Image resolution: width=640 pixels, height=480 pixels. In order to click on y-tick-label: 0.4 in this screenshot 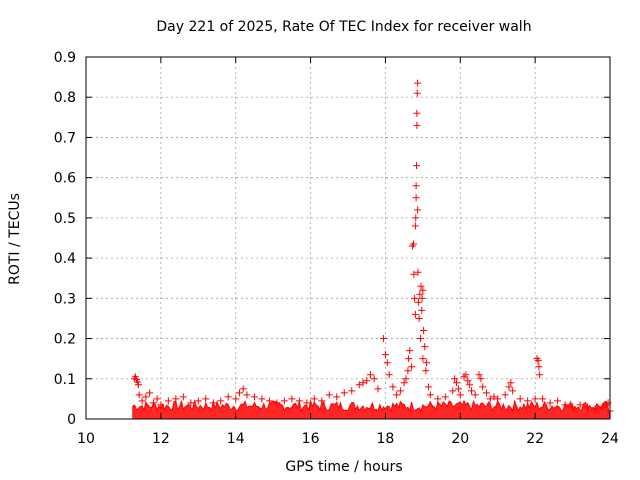, I will do `click(65, 259)`.